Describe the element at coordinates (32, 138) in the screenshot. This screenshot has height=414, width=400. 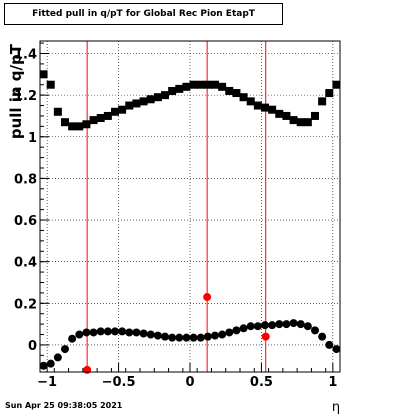
I see `y-tick-label: 1` at that location.